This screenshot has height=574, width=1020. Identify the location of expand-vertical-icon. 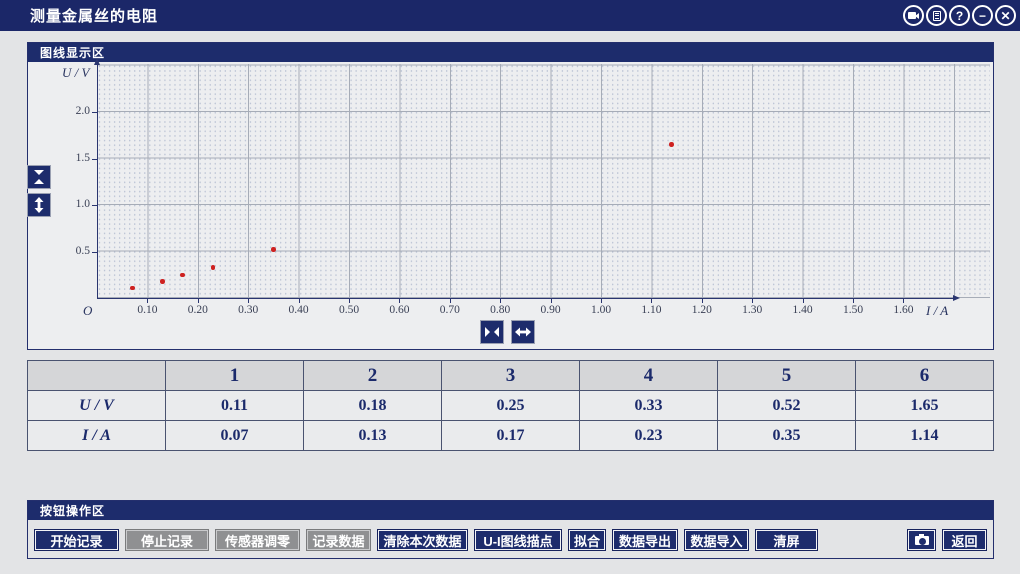
(39, 205).